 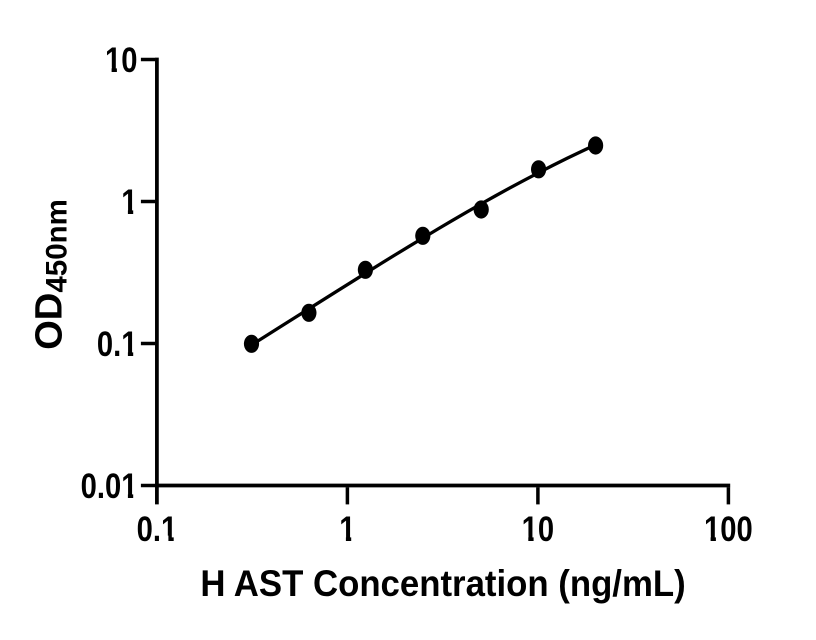 What do you see at coordinates (51, 274) in the screenshot?
I see `svg-text: OD450nm` at bounding box center [51, 274].